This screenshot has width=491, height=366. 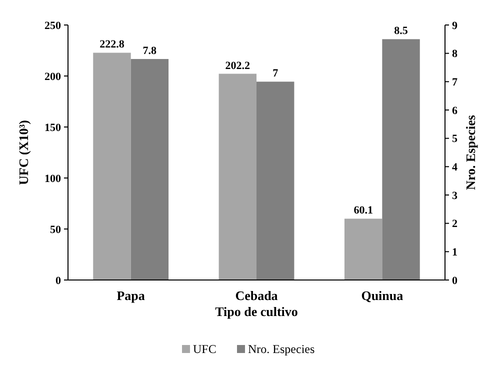 What do you see at coordinates (455, 224) in the screenshot?
I see `y2-tick-label: 2` at bounding box center [455, 224].